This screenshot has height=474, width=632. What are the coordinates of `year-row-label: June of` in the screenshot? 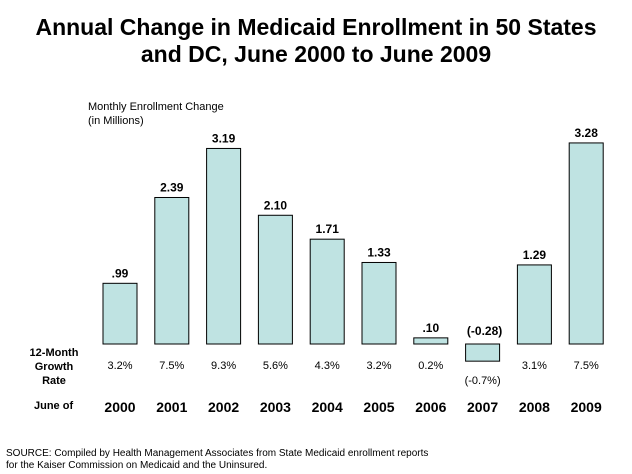 It's located at (54, 406).